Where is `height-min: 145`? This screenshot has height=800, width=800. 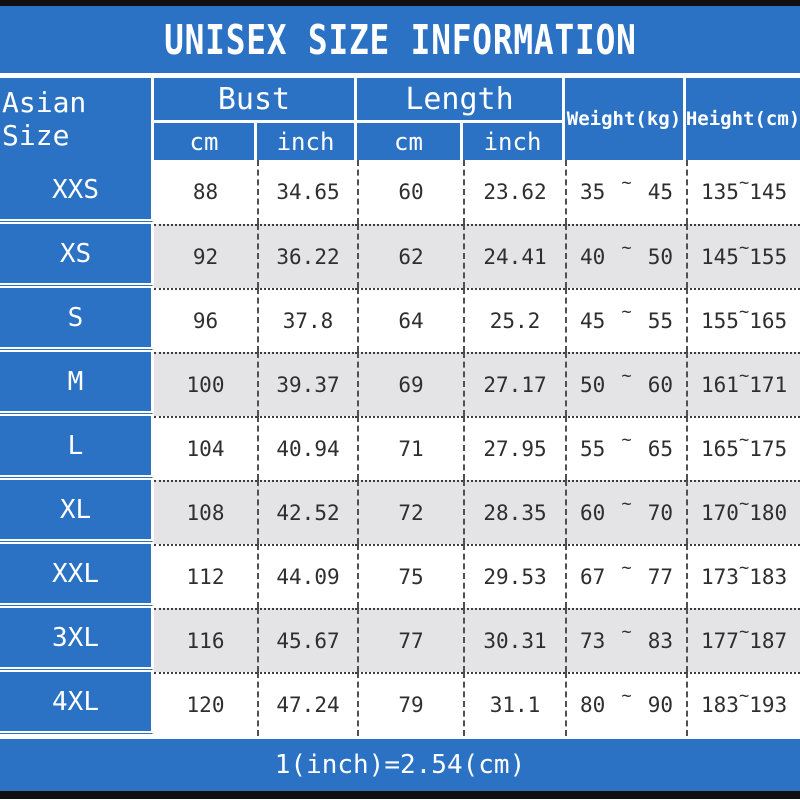 height-min: 145 is located at coordinates (720, 257).